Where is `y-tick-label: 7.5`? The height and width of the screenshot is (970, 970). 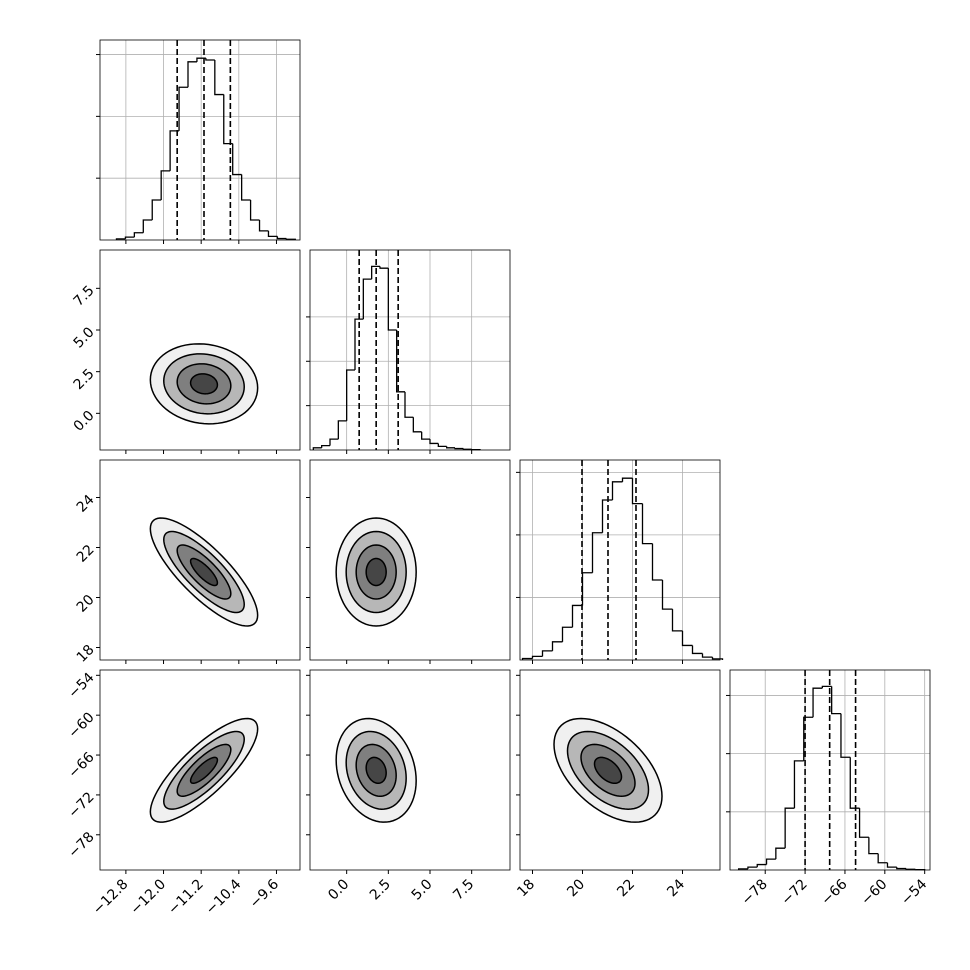 y-tick-label: 7.5 is located at coordinates (84, 296).